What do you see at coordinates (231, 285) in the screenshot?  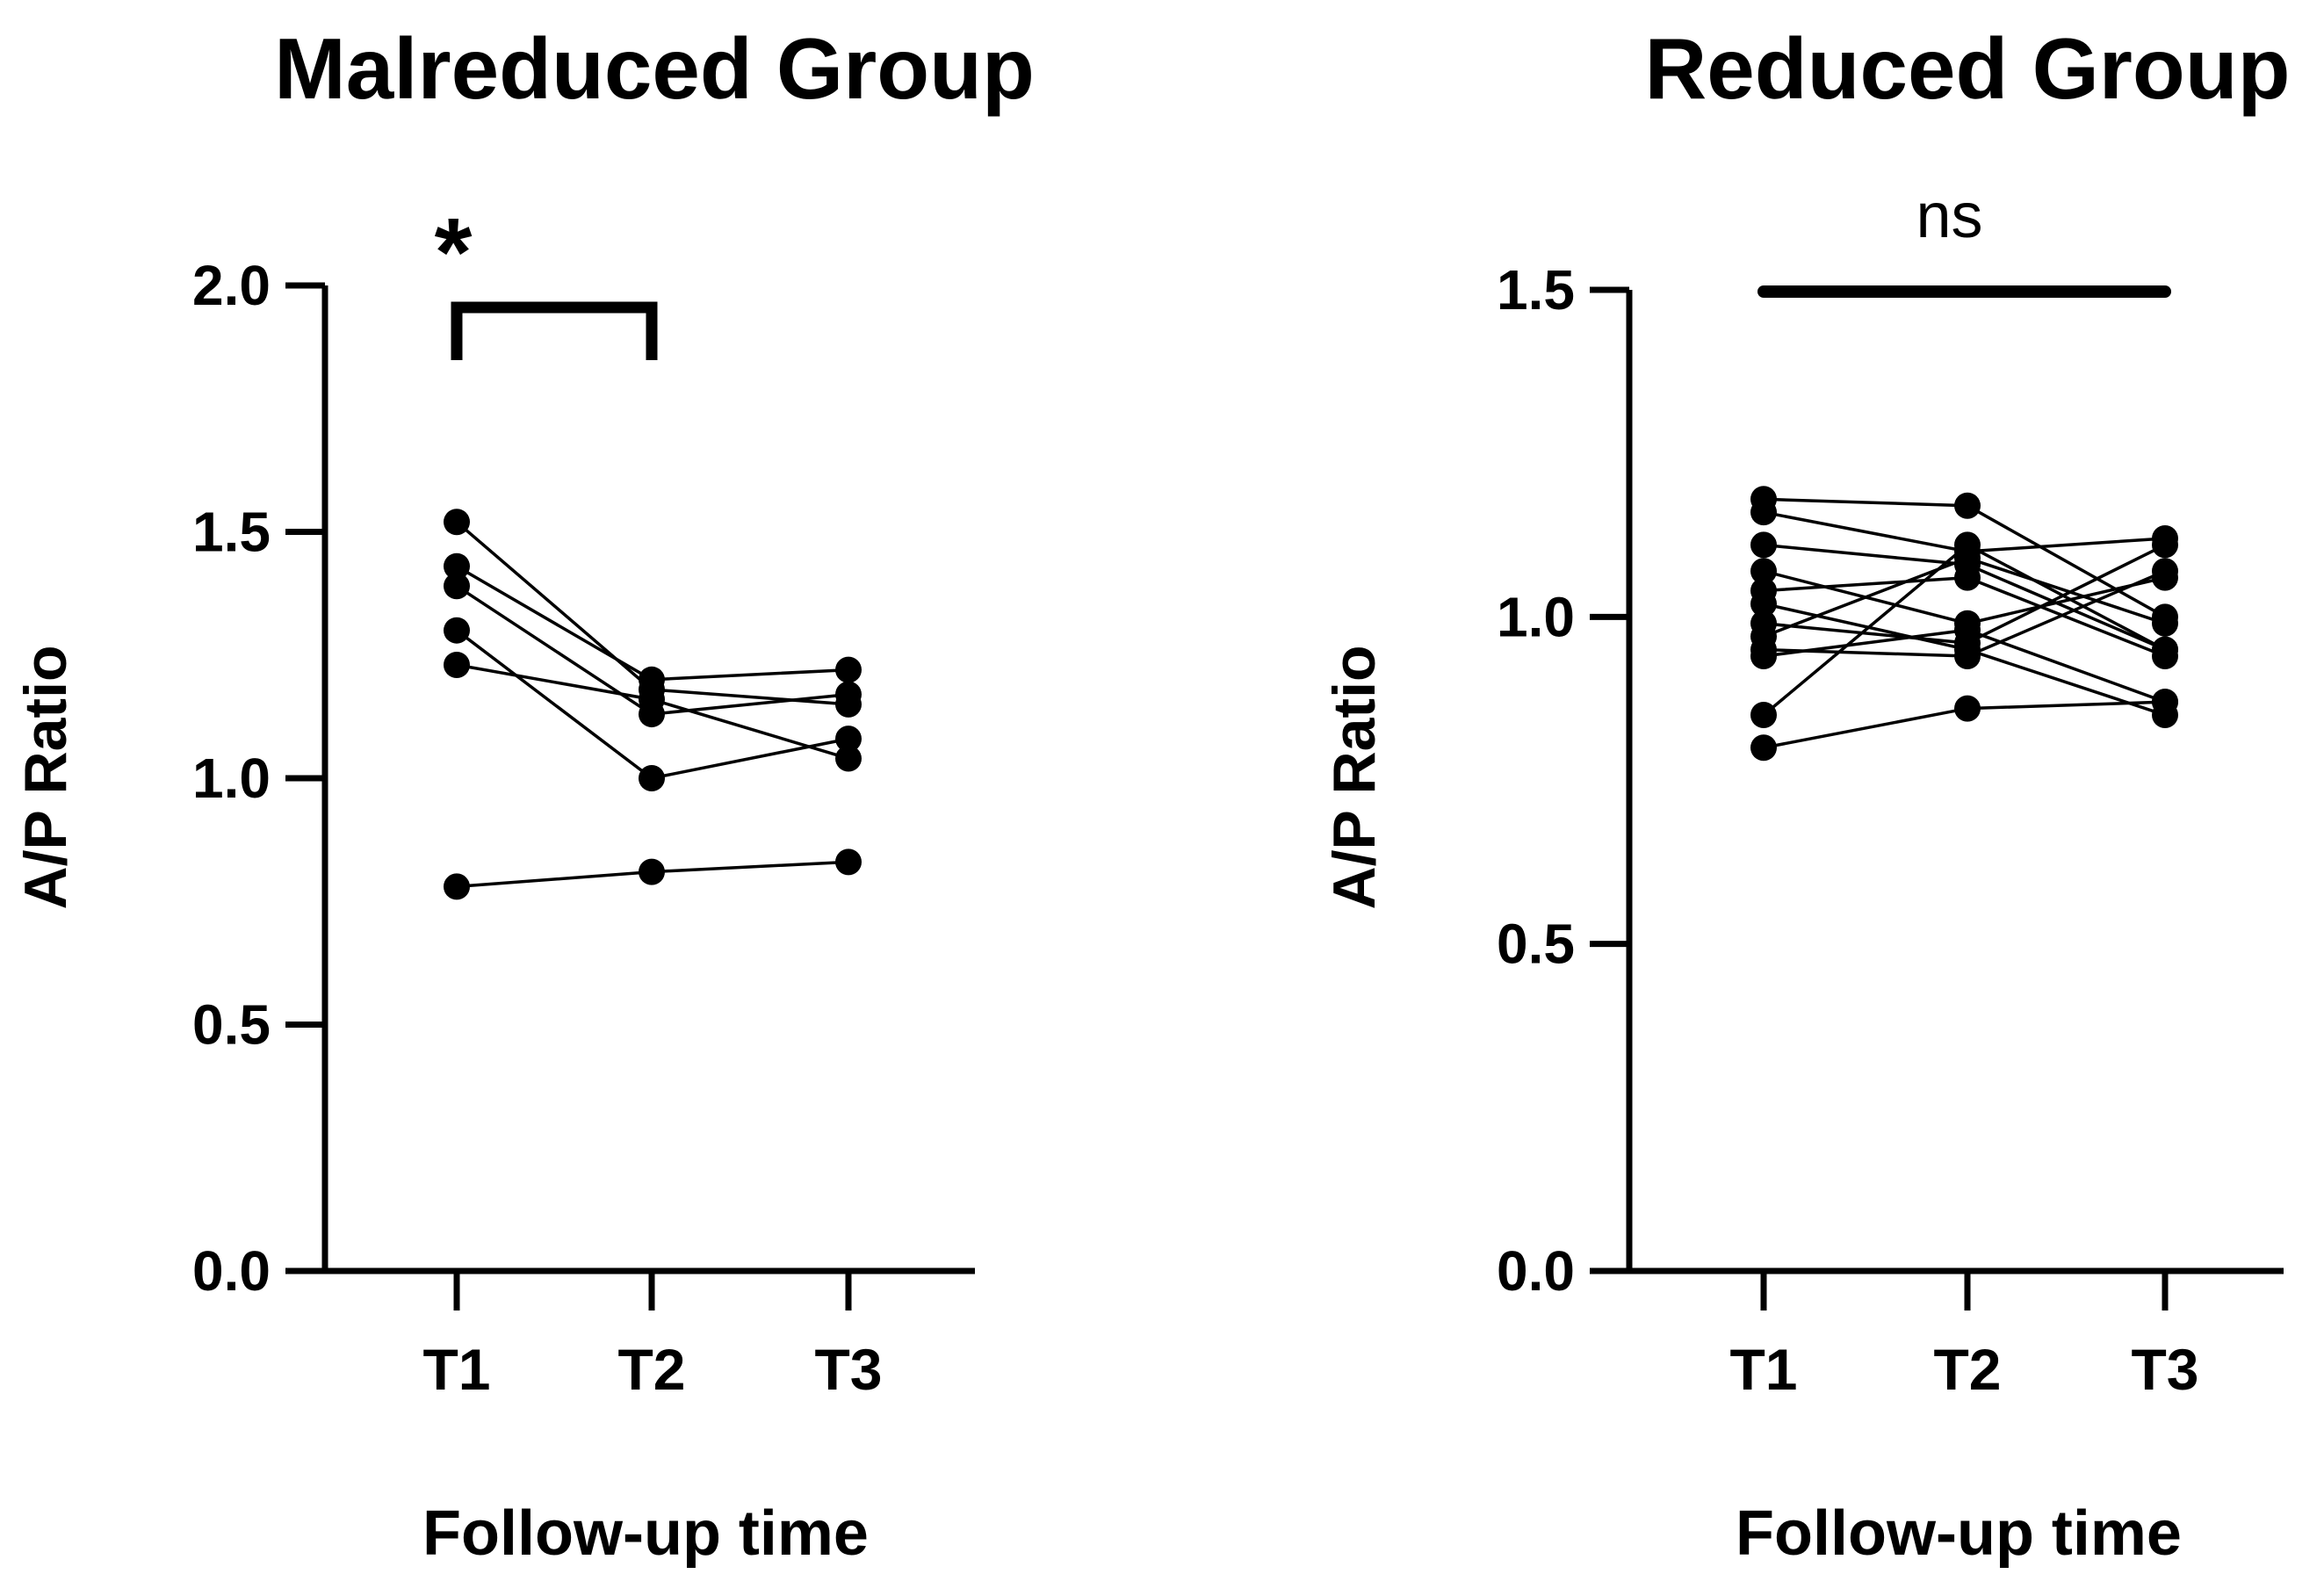 I see `y-tick-label: 2.0` at bounding box center [231, 285].